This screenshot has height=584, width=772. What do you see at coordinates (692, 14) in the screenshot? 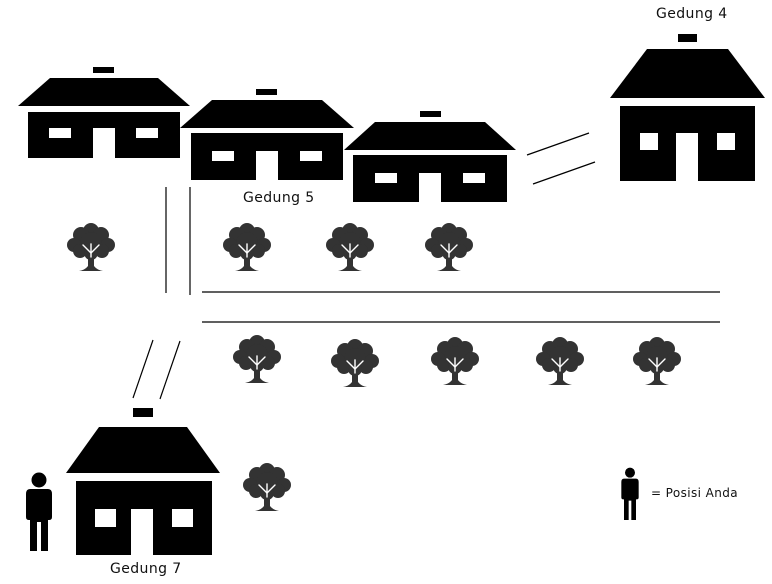
I see `label-gedung-4: Gedung 4` at bounding box center [692, 14].